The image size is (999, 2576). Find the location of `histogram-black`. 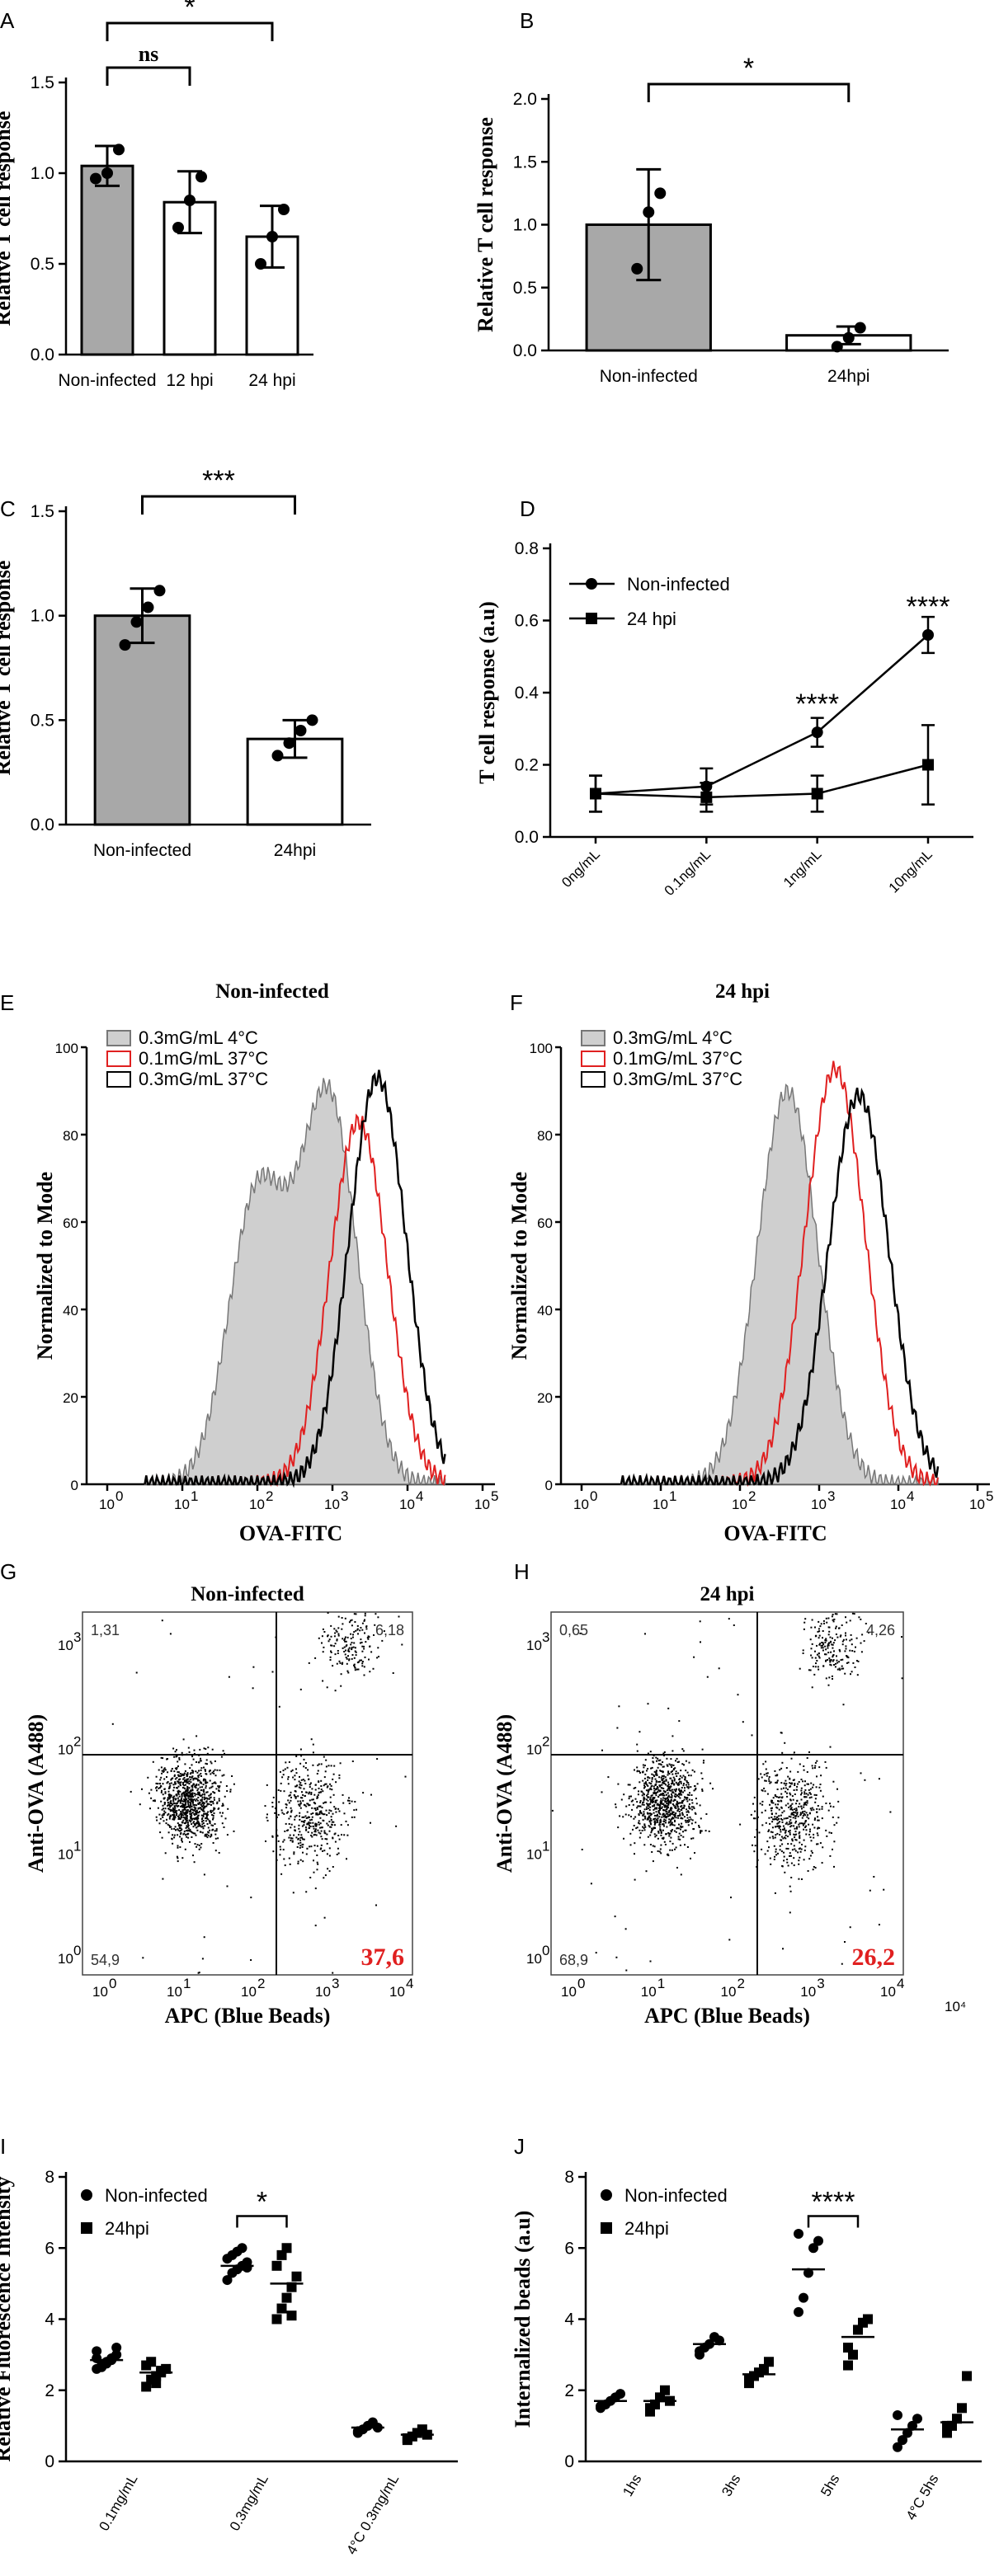

histogram-black is located at coordinates (295, 1278).